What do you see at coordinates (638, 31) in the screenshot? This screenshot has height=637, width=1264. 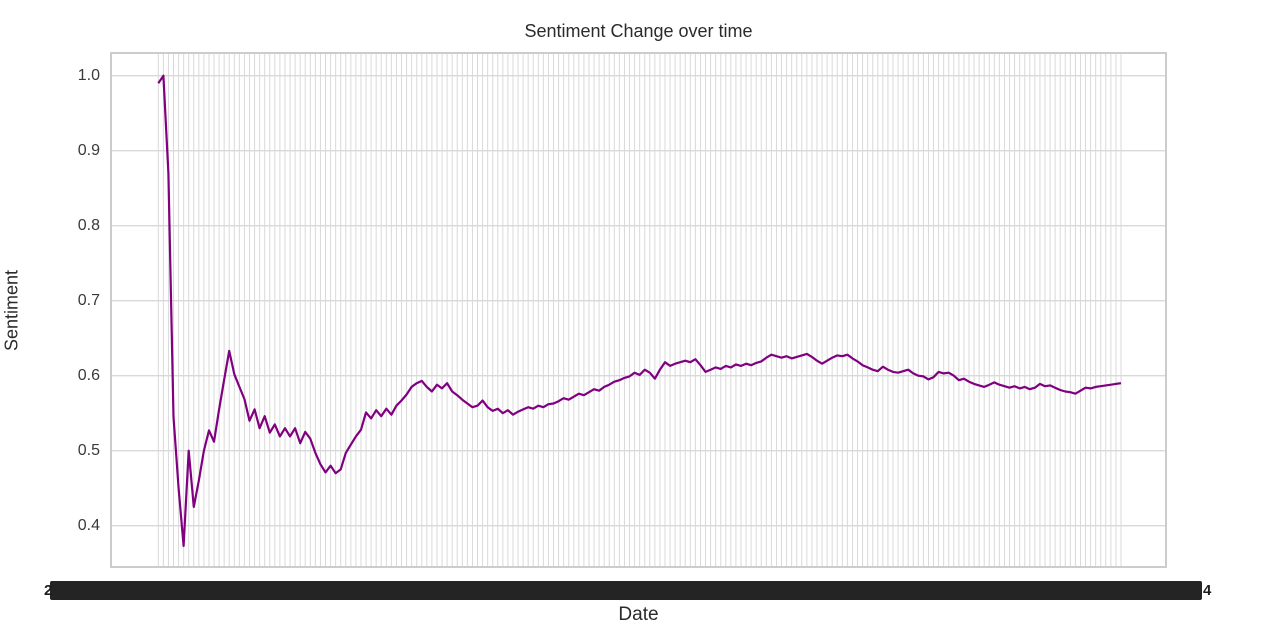 I see `chart-title: Sentiment Change over time` at bounding box center [638, 31].